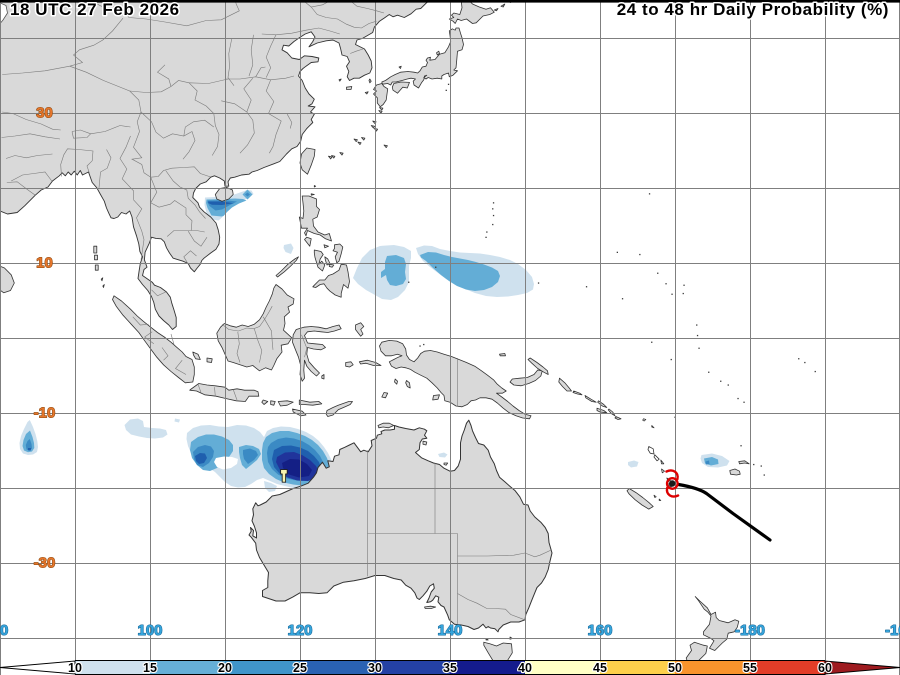 This screenshot has height=675, width=900. What do you see at coordinates (299, 630) in the screenshot?
I see `svg-text: 120` at bounding box center [299, 630].